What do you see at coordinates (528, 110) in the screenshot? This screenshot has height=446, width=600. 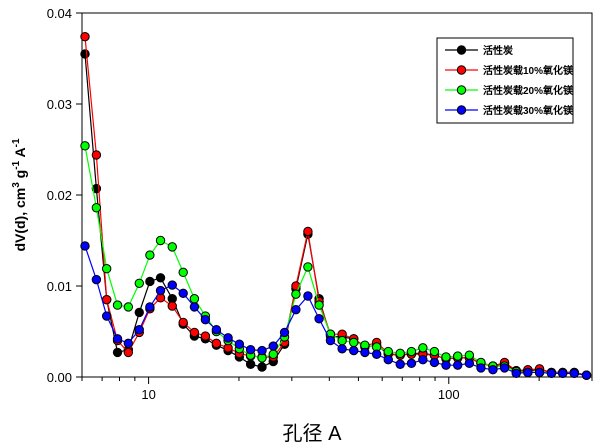 I see `legend-label: 活性炭载30%氧化镁` at bounding box center [528, 110].